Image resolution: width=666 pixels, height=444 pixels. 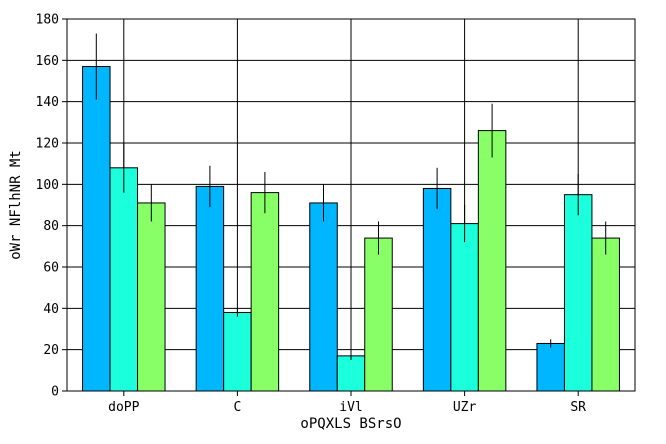 I want to click on bar-series-2-iVl, so click(x=351, y=373).